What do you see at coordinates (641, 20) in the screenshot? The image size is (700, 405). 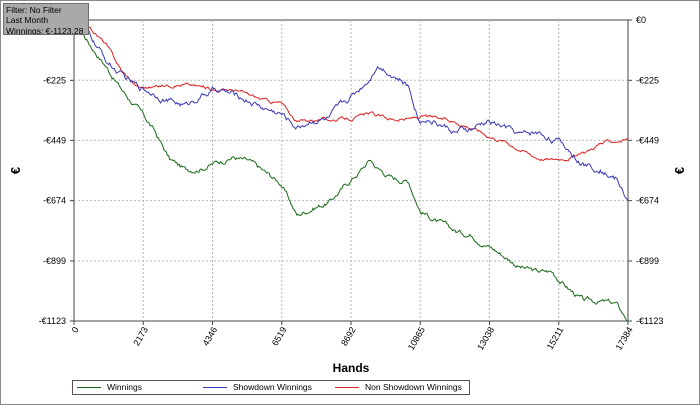 I see `y-tick-label-right: €0` at bounding box center [641, 20].